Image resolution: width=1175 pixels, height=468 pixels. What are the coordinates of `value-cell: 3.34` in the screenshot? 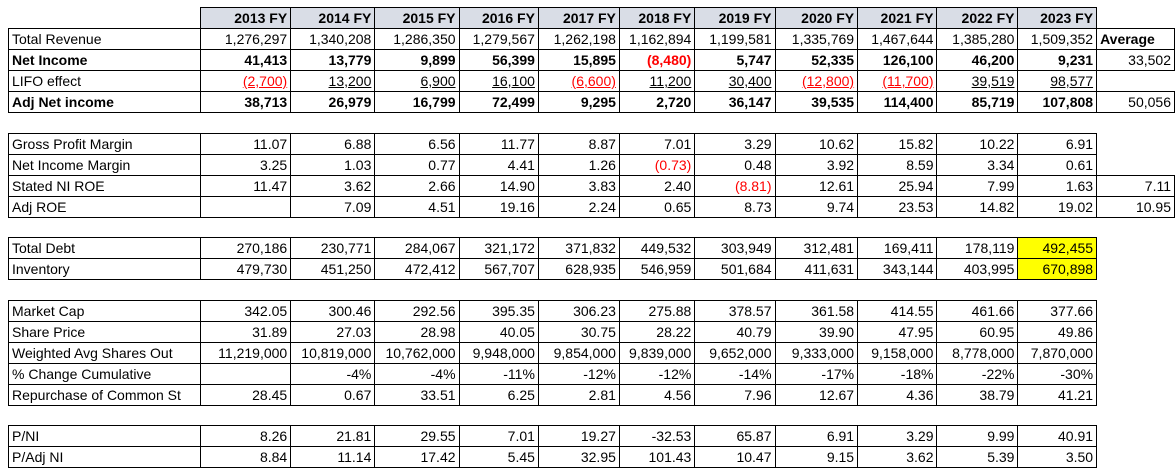 It's located at (977, 164).